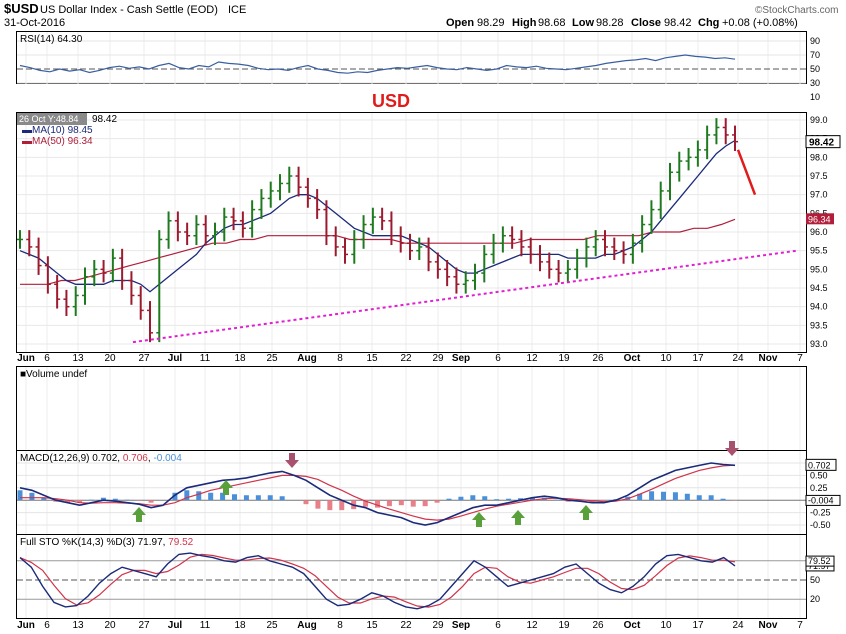  What do you see at coordinates (819, 269) in the screenshot?
I see `price-tick-label: 95.0` at bounding box center [819, 269].